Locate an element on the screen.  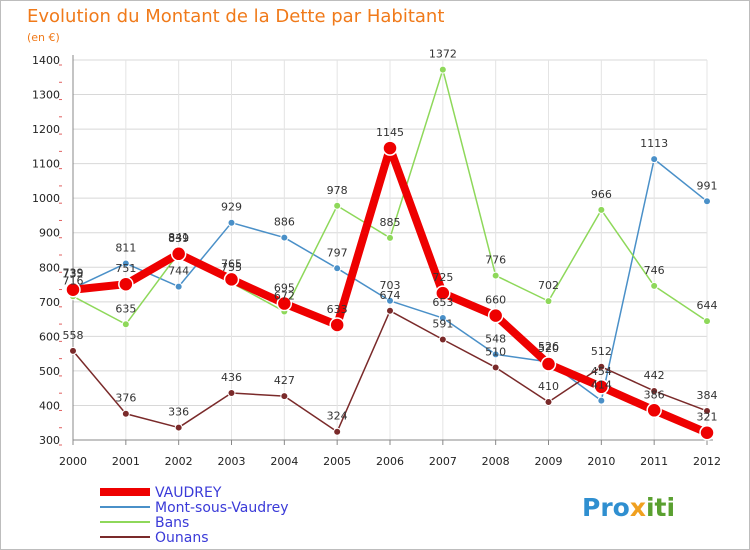
data-label: 672 is located at coordinates (284, 295).